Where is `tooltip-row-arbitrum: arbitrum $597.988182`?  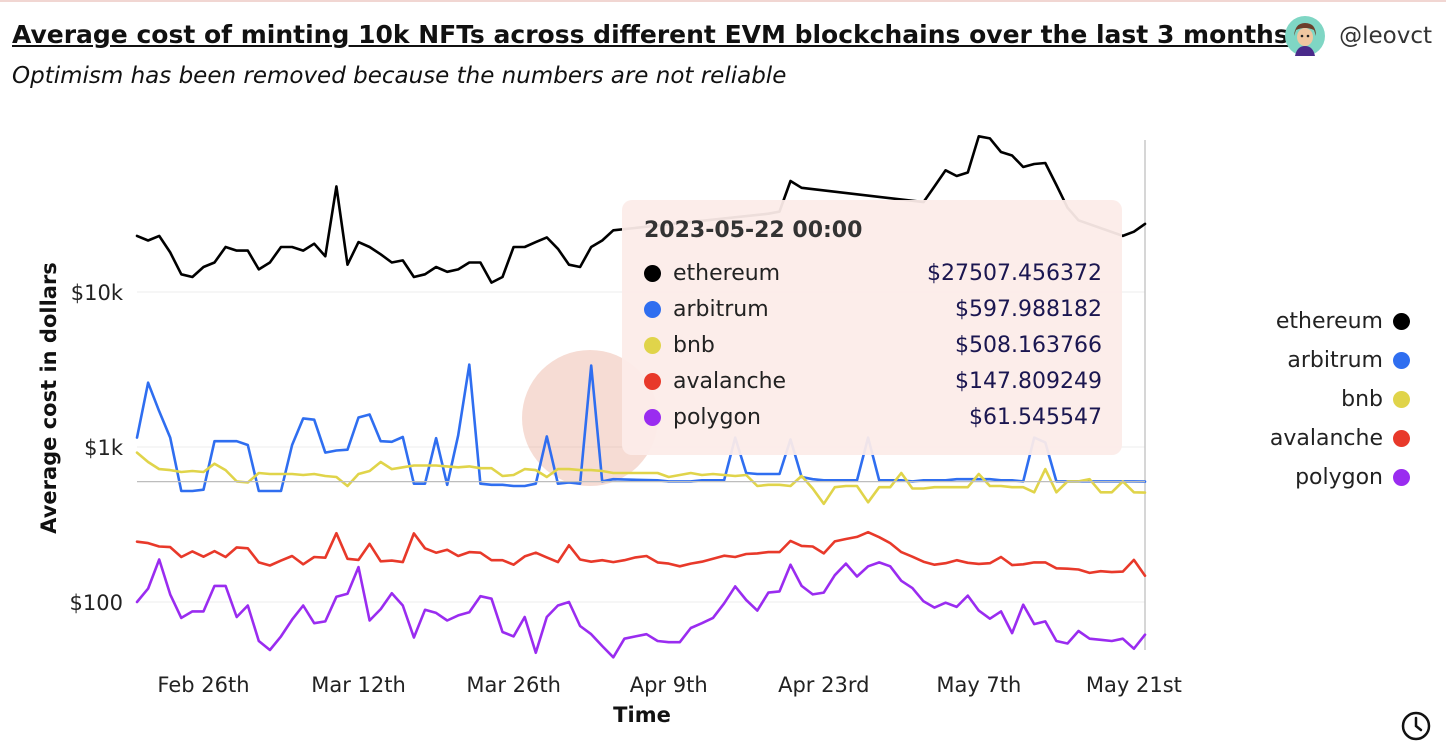
tooltip-row-arbitrum: arbitrum $597.988182 is located at coordinates (873, 309).